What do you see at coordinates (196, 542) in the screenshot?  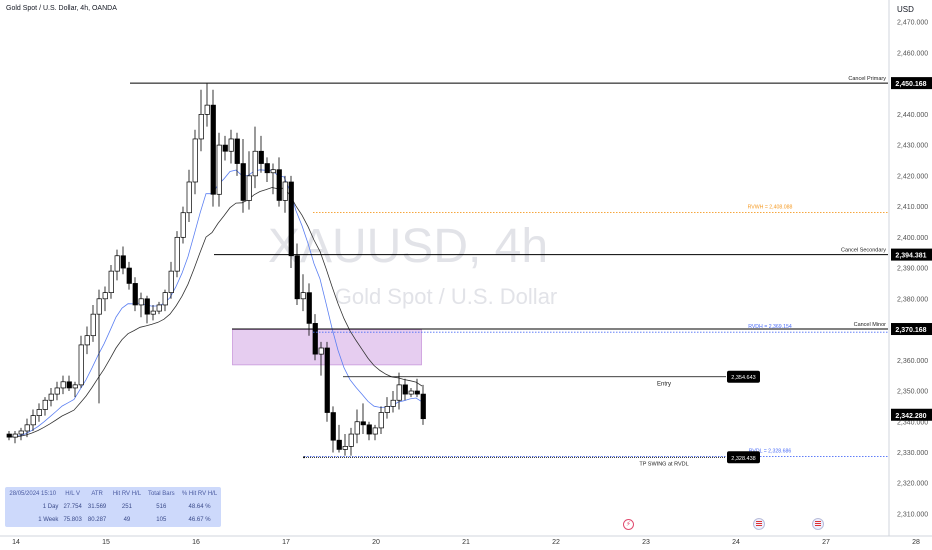 I see `time-tick-label: 16` at bounding box center [196, 542].